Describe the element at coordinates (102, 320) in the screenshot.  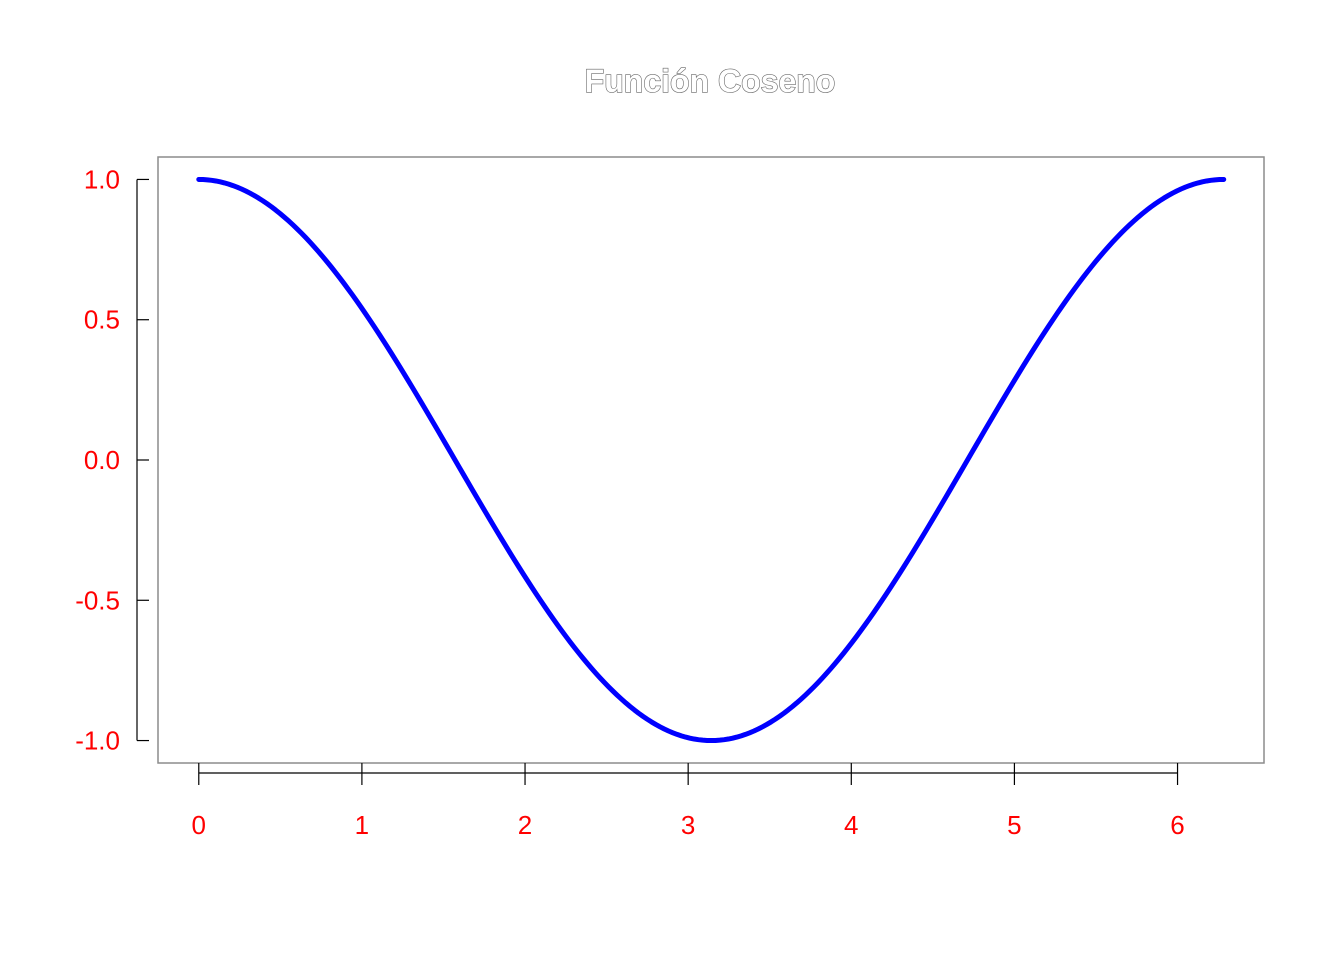
I see `y-tick-label: 0.5` at that location.